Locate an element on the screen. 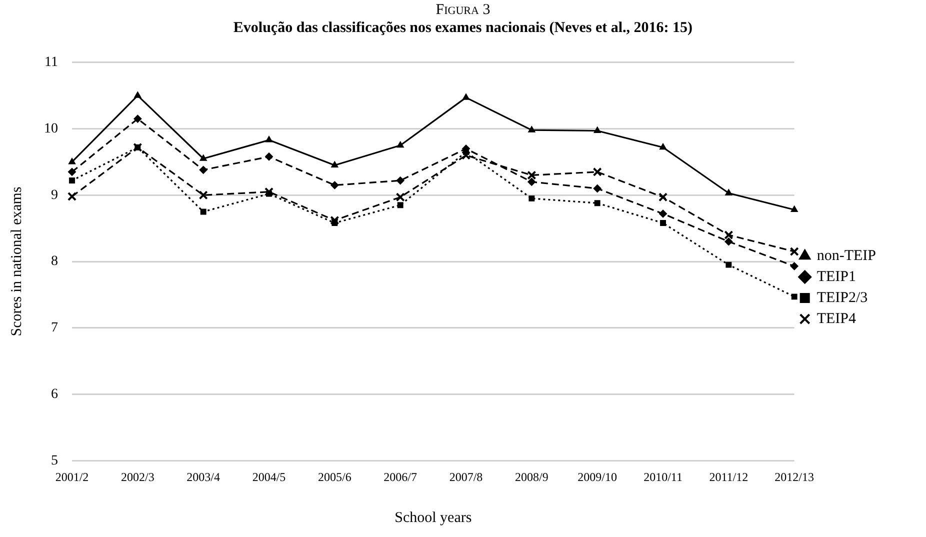 This screenshot has height=537, width=926. legend-label: TEIP2/3 is located at coordinates (842, 298).